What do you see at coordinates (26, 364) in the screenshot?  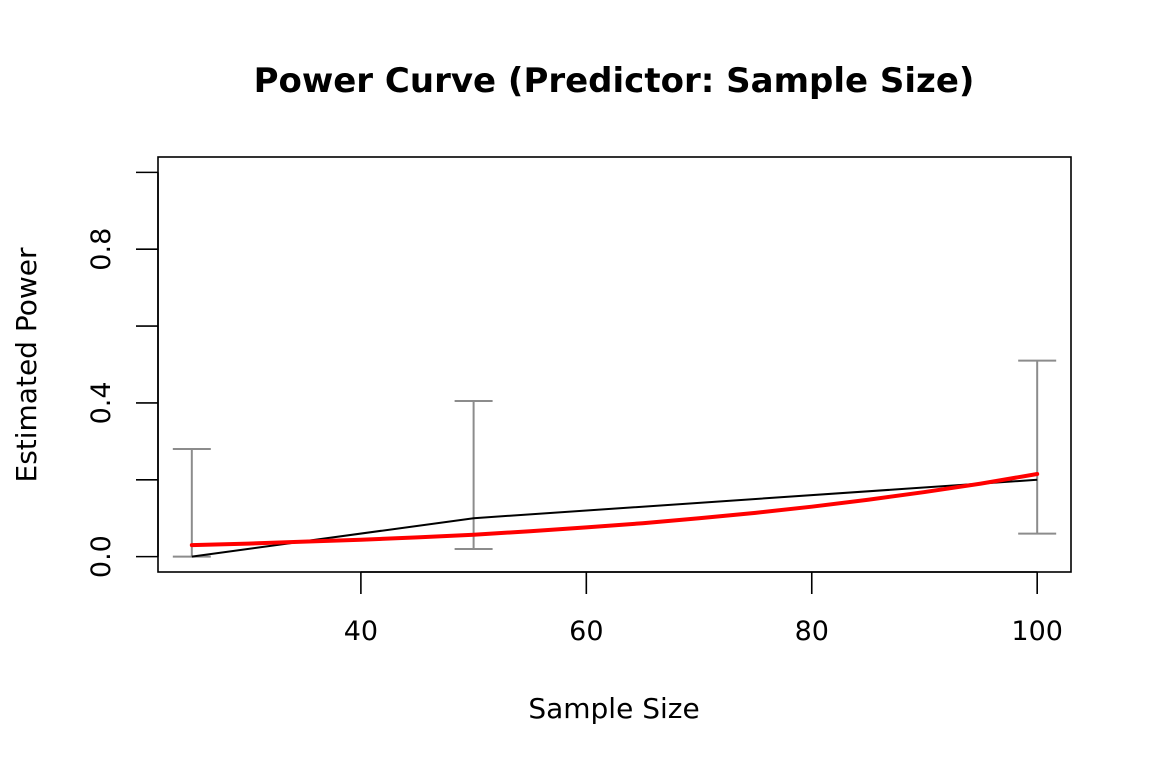 I see `y-axis-label: Estimated Power` at bounding box center [26, 364].